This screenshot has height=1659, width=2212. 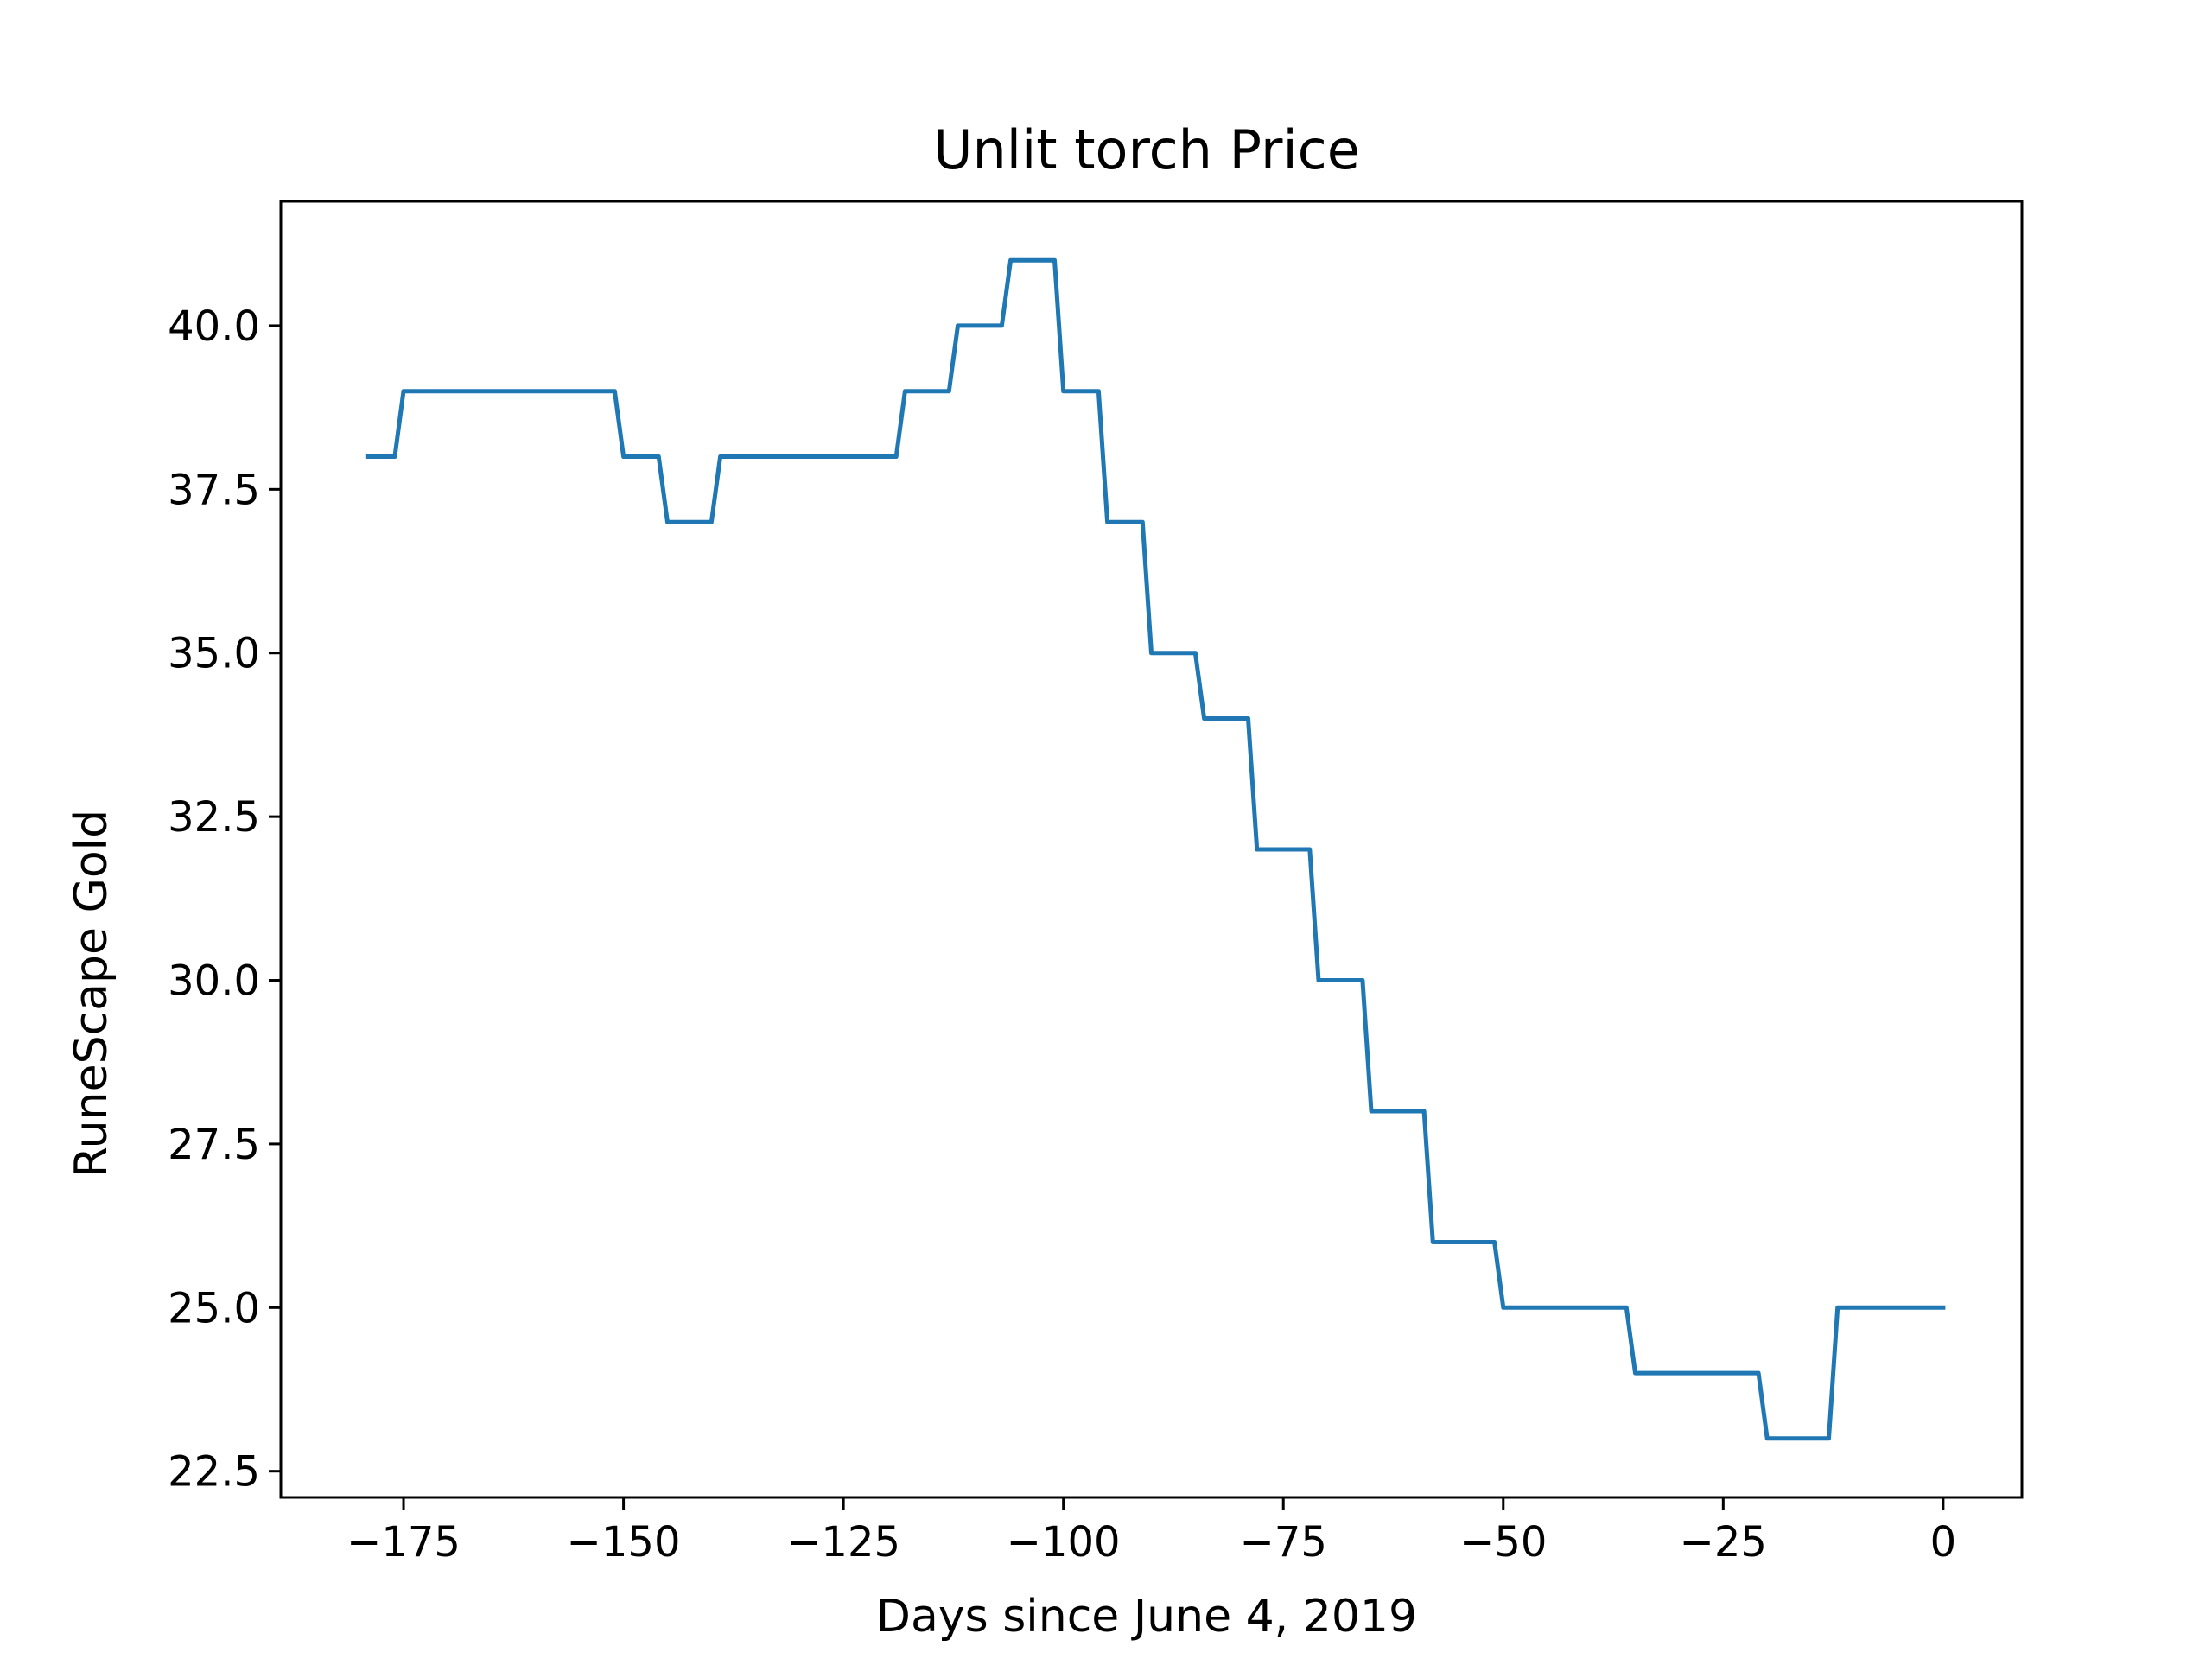 What do you see at coordinates (224, 899) in the screenshot?
I see `y-axis: 22.5 25.0 27.5 30.0 32.5 35.0 37.5 40.0` at bounding box center [224, 899].